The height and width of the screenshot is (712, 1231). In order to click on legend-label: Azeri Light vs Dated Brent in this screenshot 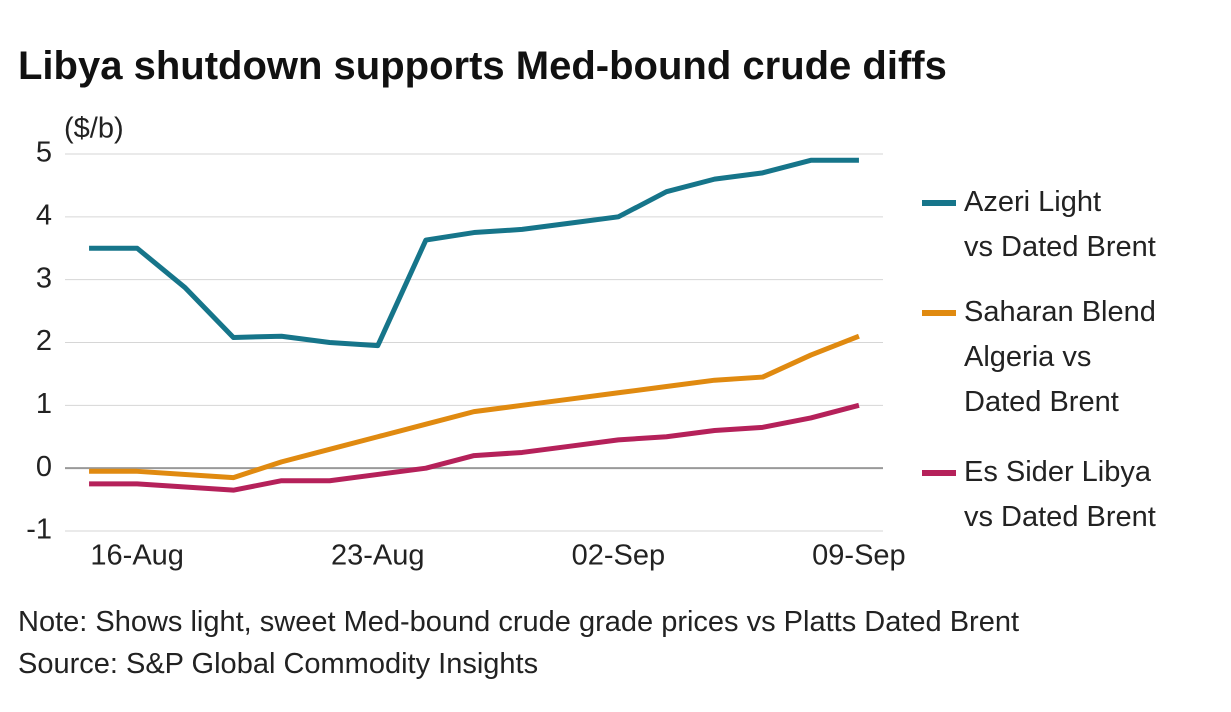, I will do `click(1060, 224)`.